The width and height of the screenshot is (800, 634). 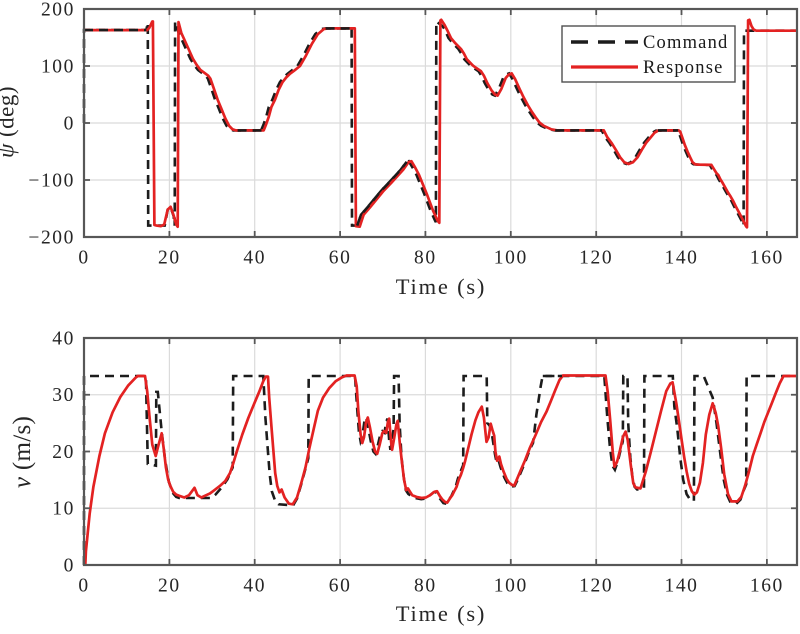 What do you see at coordinates (51, 180) in the screenshot?
I see `svg-text: −100` at bounding box center [51, 180].